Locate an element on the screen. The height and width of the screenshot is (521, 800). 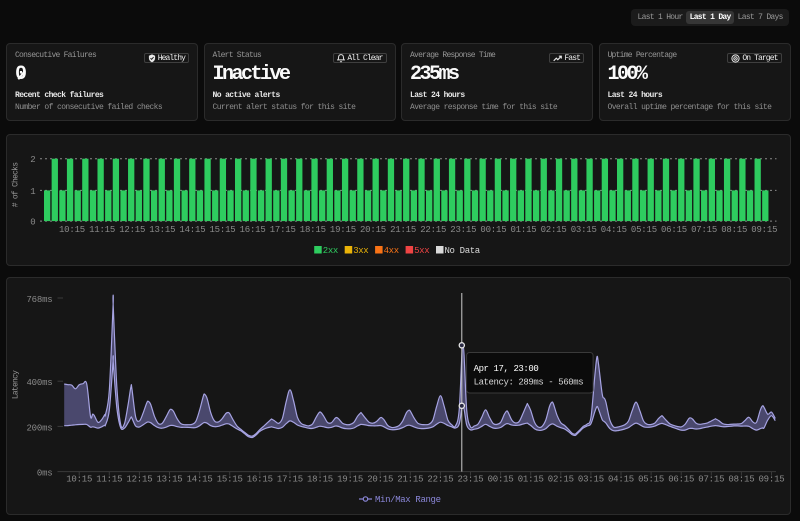
svg-text: 3xx is located at coordinates (360, 250).